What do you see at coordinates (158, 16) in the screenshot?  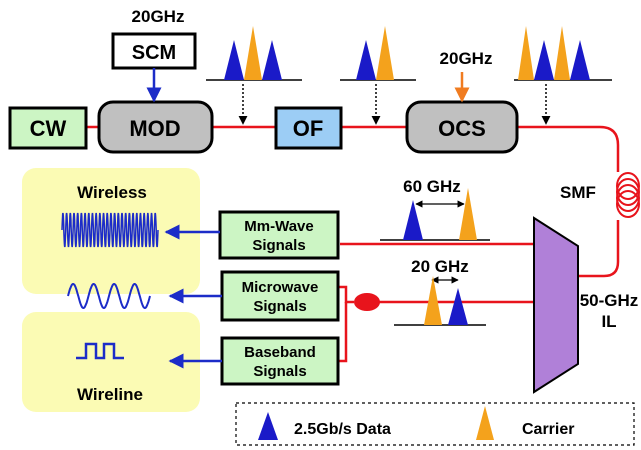 I see `scm-frequency-label: 20GHz` at bounding box center [158, 16].